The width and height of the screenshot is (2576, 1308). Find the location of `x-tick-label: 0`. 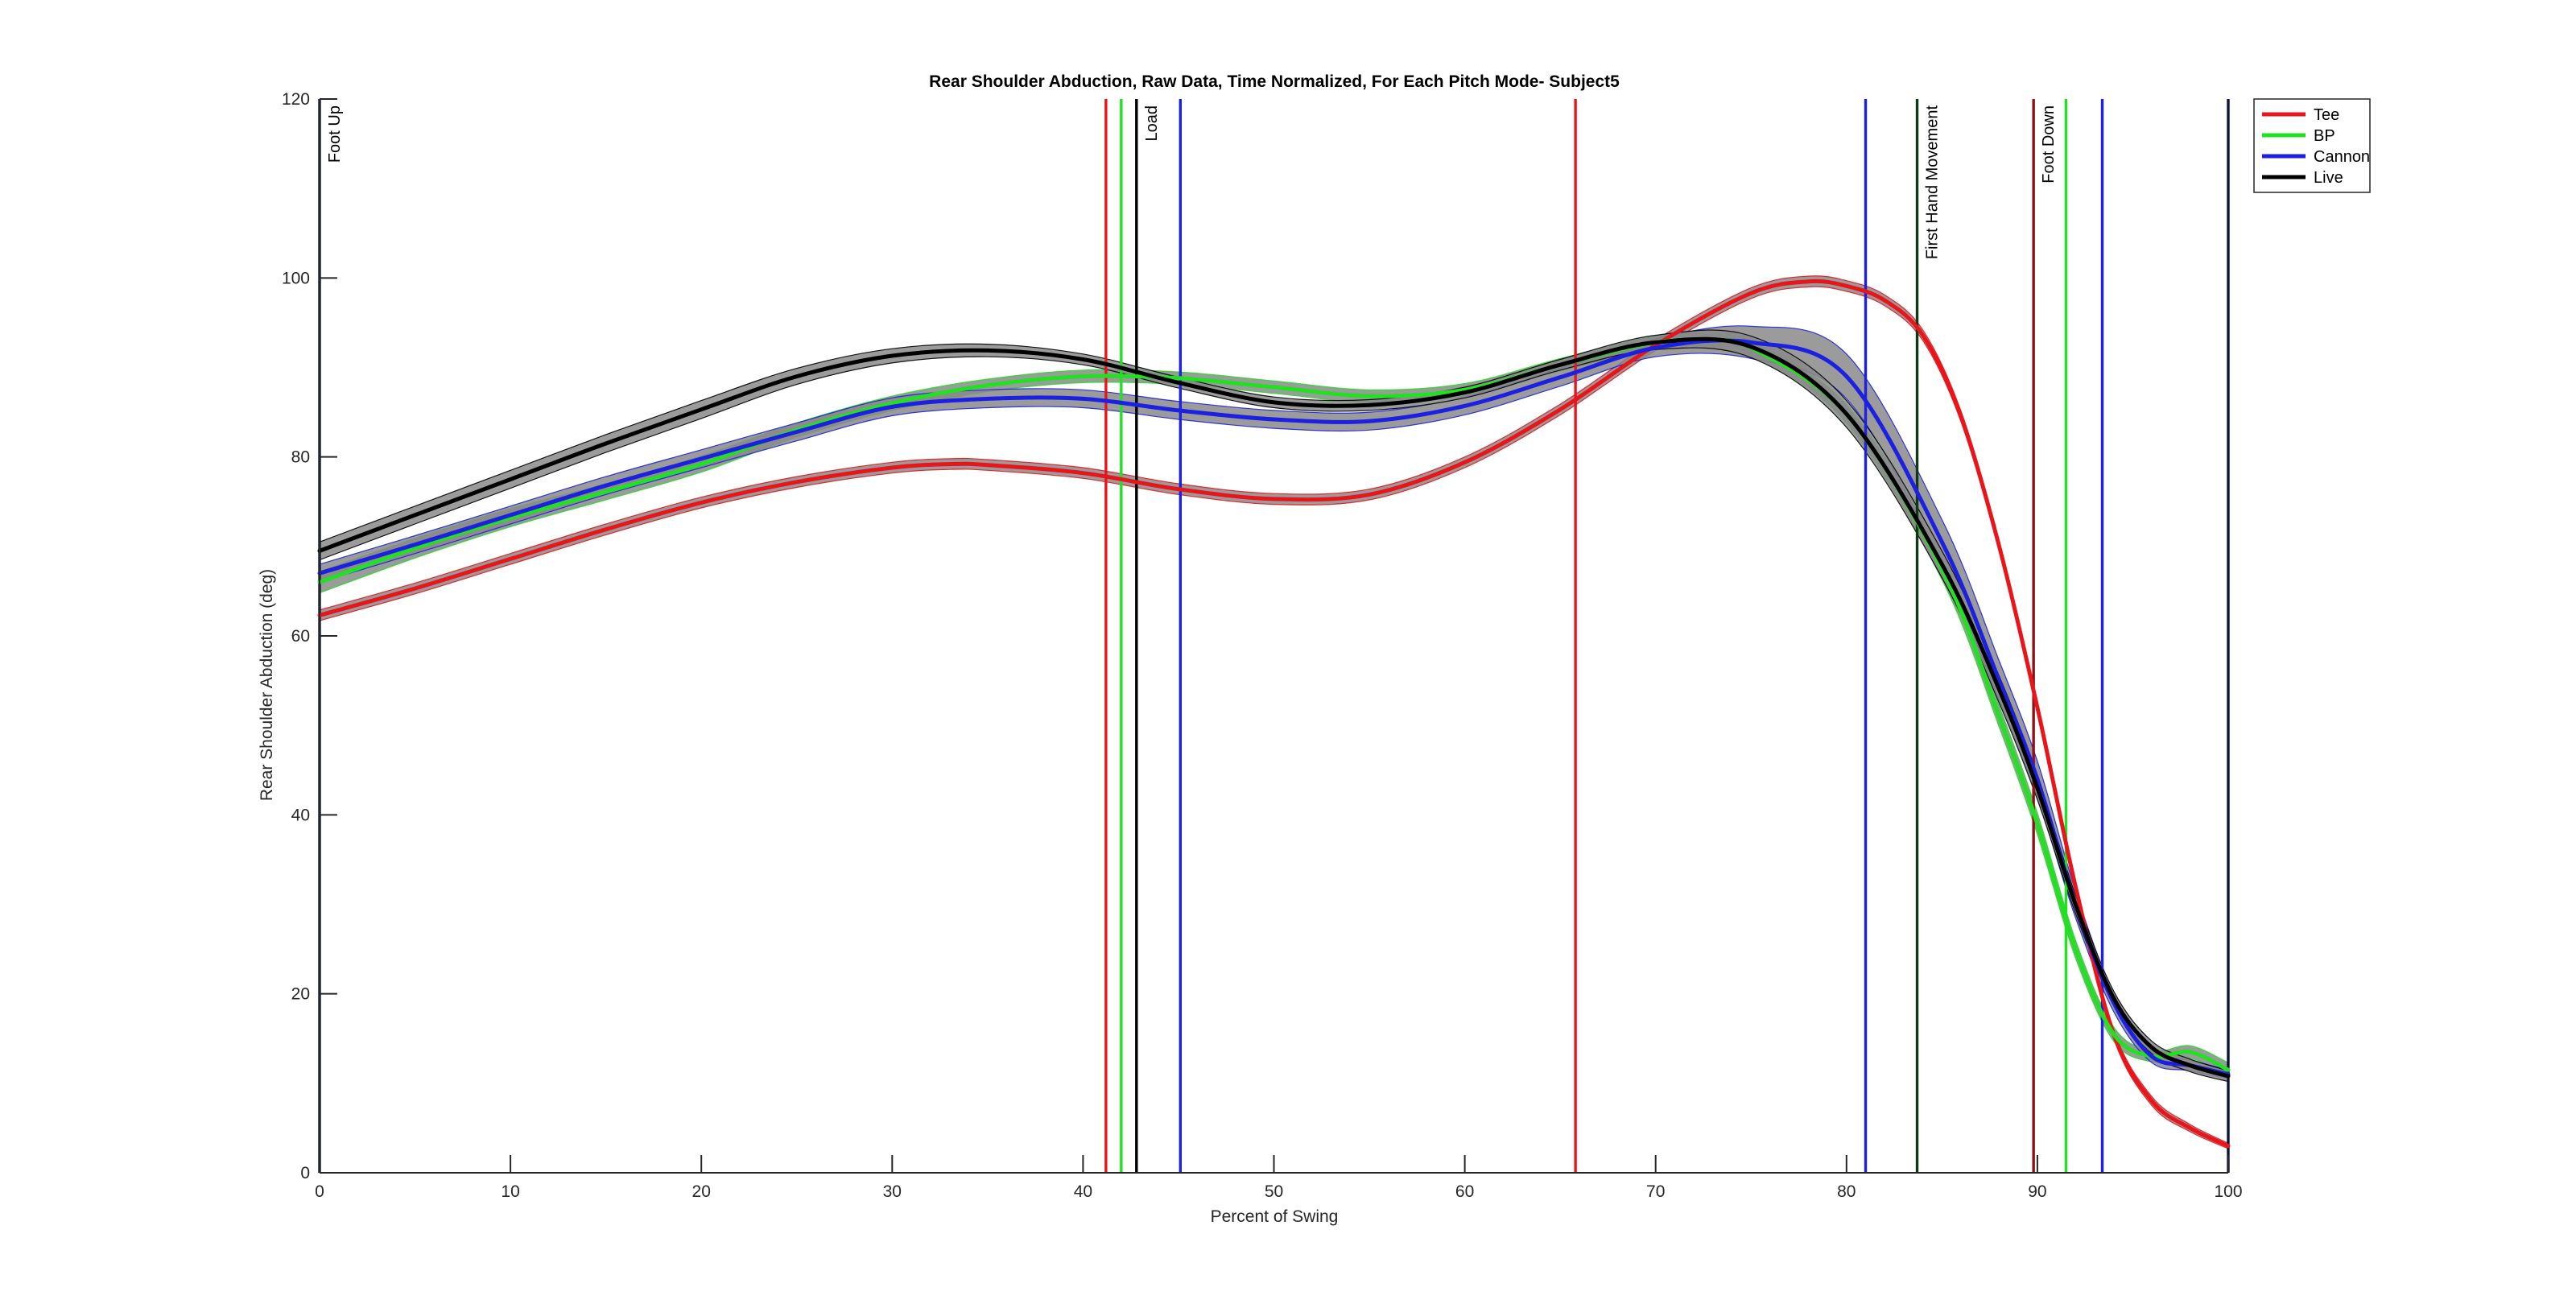

x-tick-label: 0 is located at coordinates (319, 1191).